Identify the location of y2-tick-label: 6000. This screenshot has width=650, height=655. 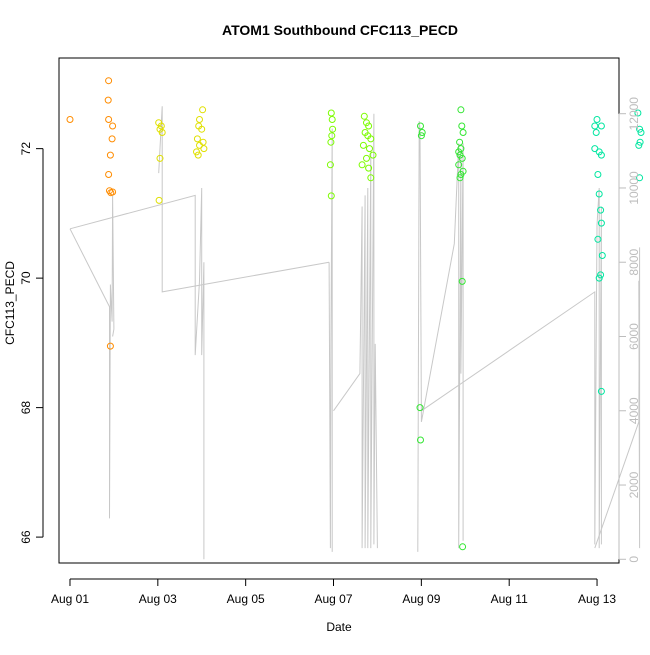
(634, 336).